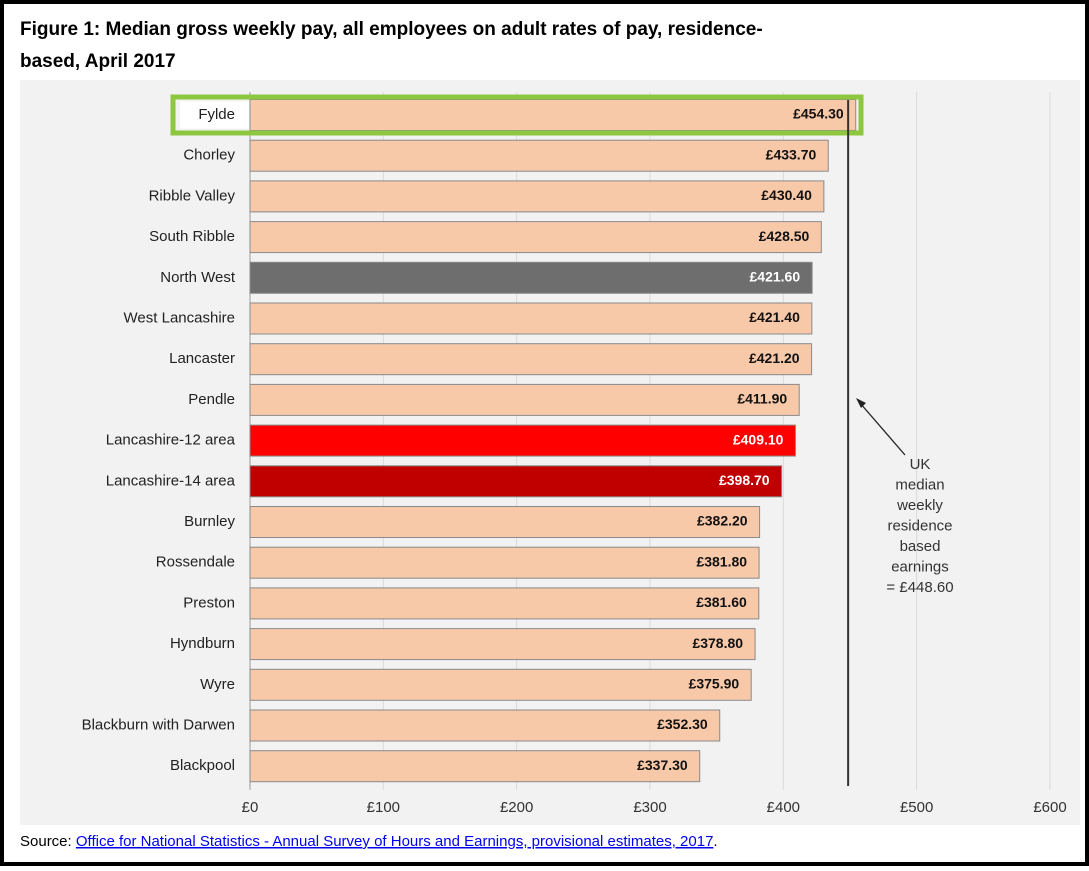 The image size is (1089, 871). What do you see at coordinates (662, 765) in the screenshot?
I see `data-label: £337.30` at bounding box center [662, 765].